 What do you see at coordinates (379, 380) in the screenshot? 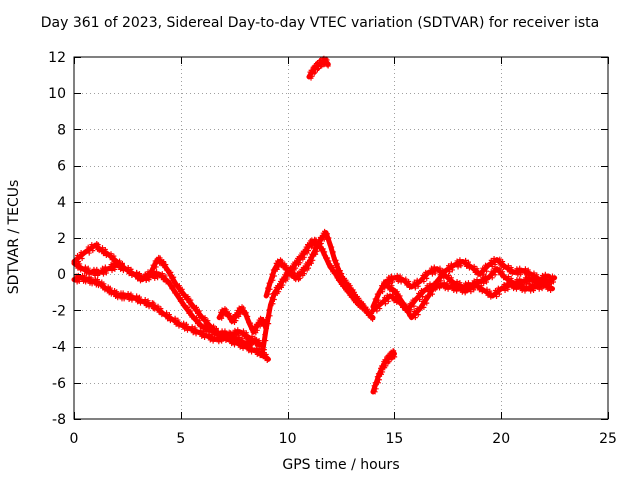
I see `data-point-trace-k` at bounding box center [379, 380].